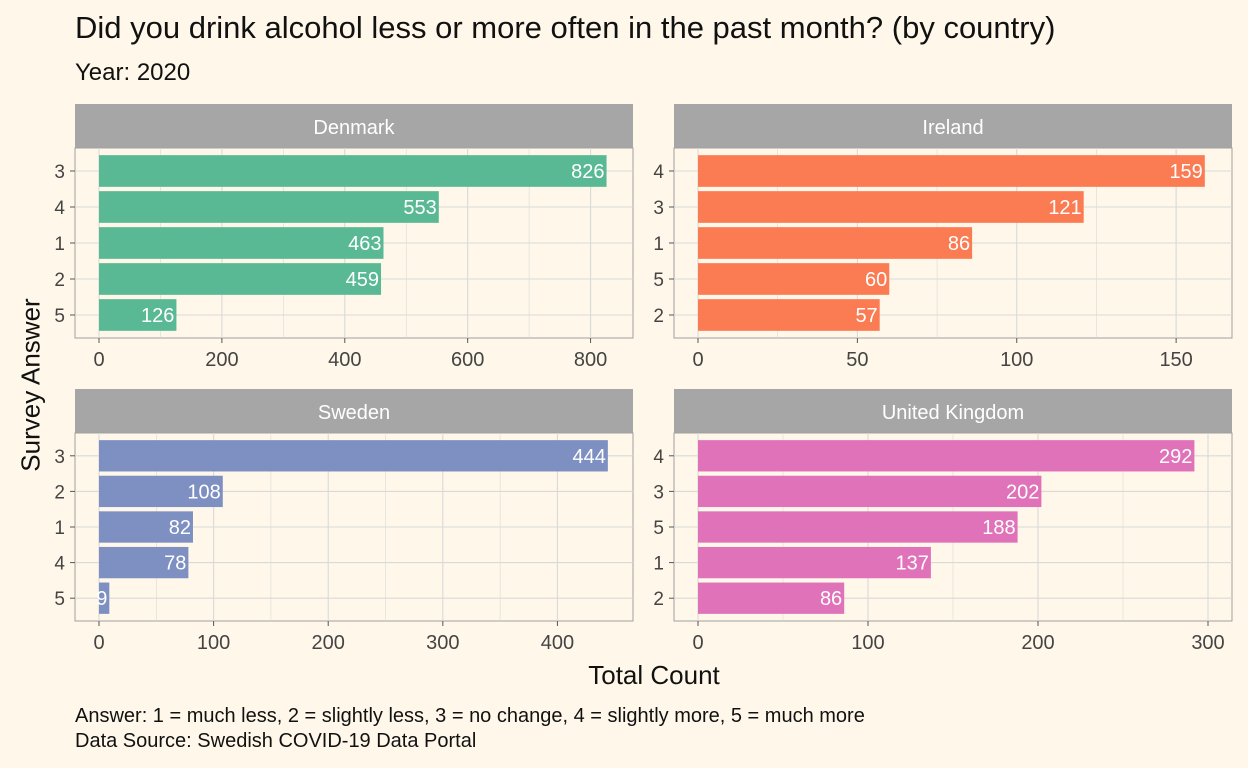  I want to click on bar-value-label-denmark-answer-3: 826, so click(587, 172).